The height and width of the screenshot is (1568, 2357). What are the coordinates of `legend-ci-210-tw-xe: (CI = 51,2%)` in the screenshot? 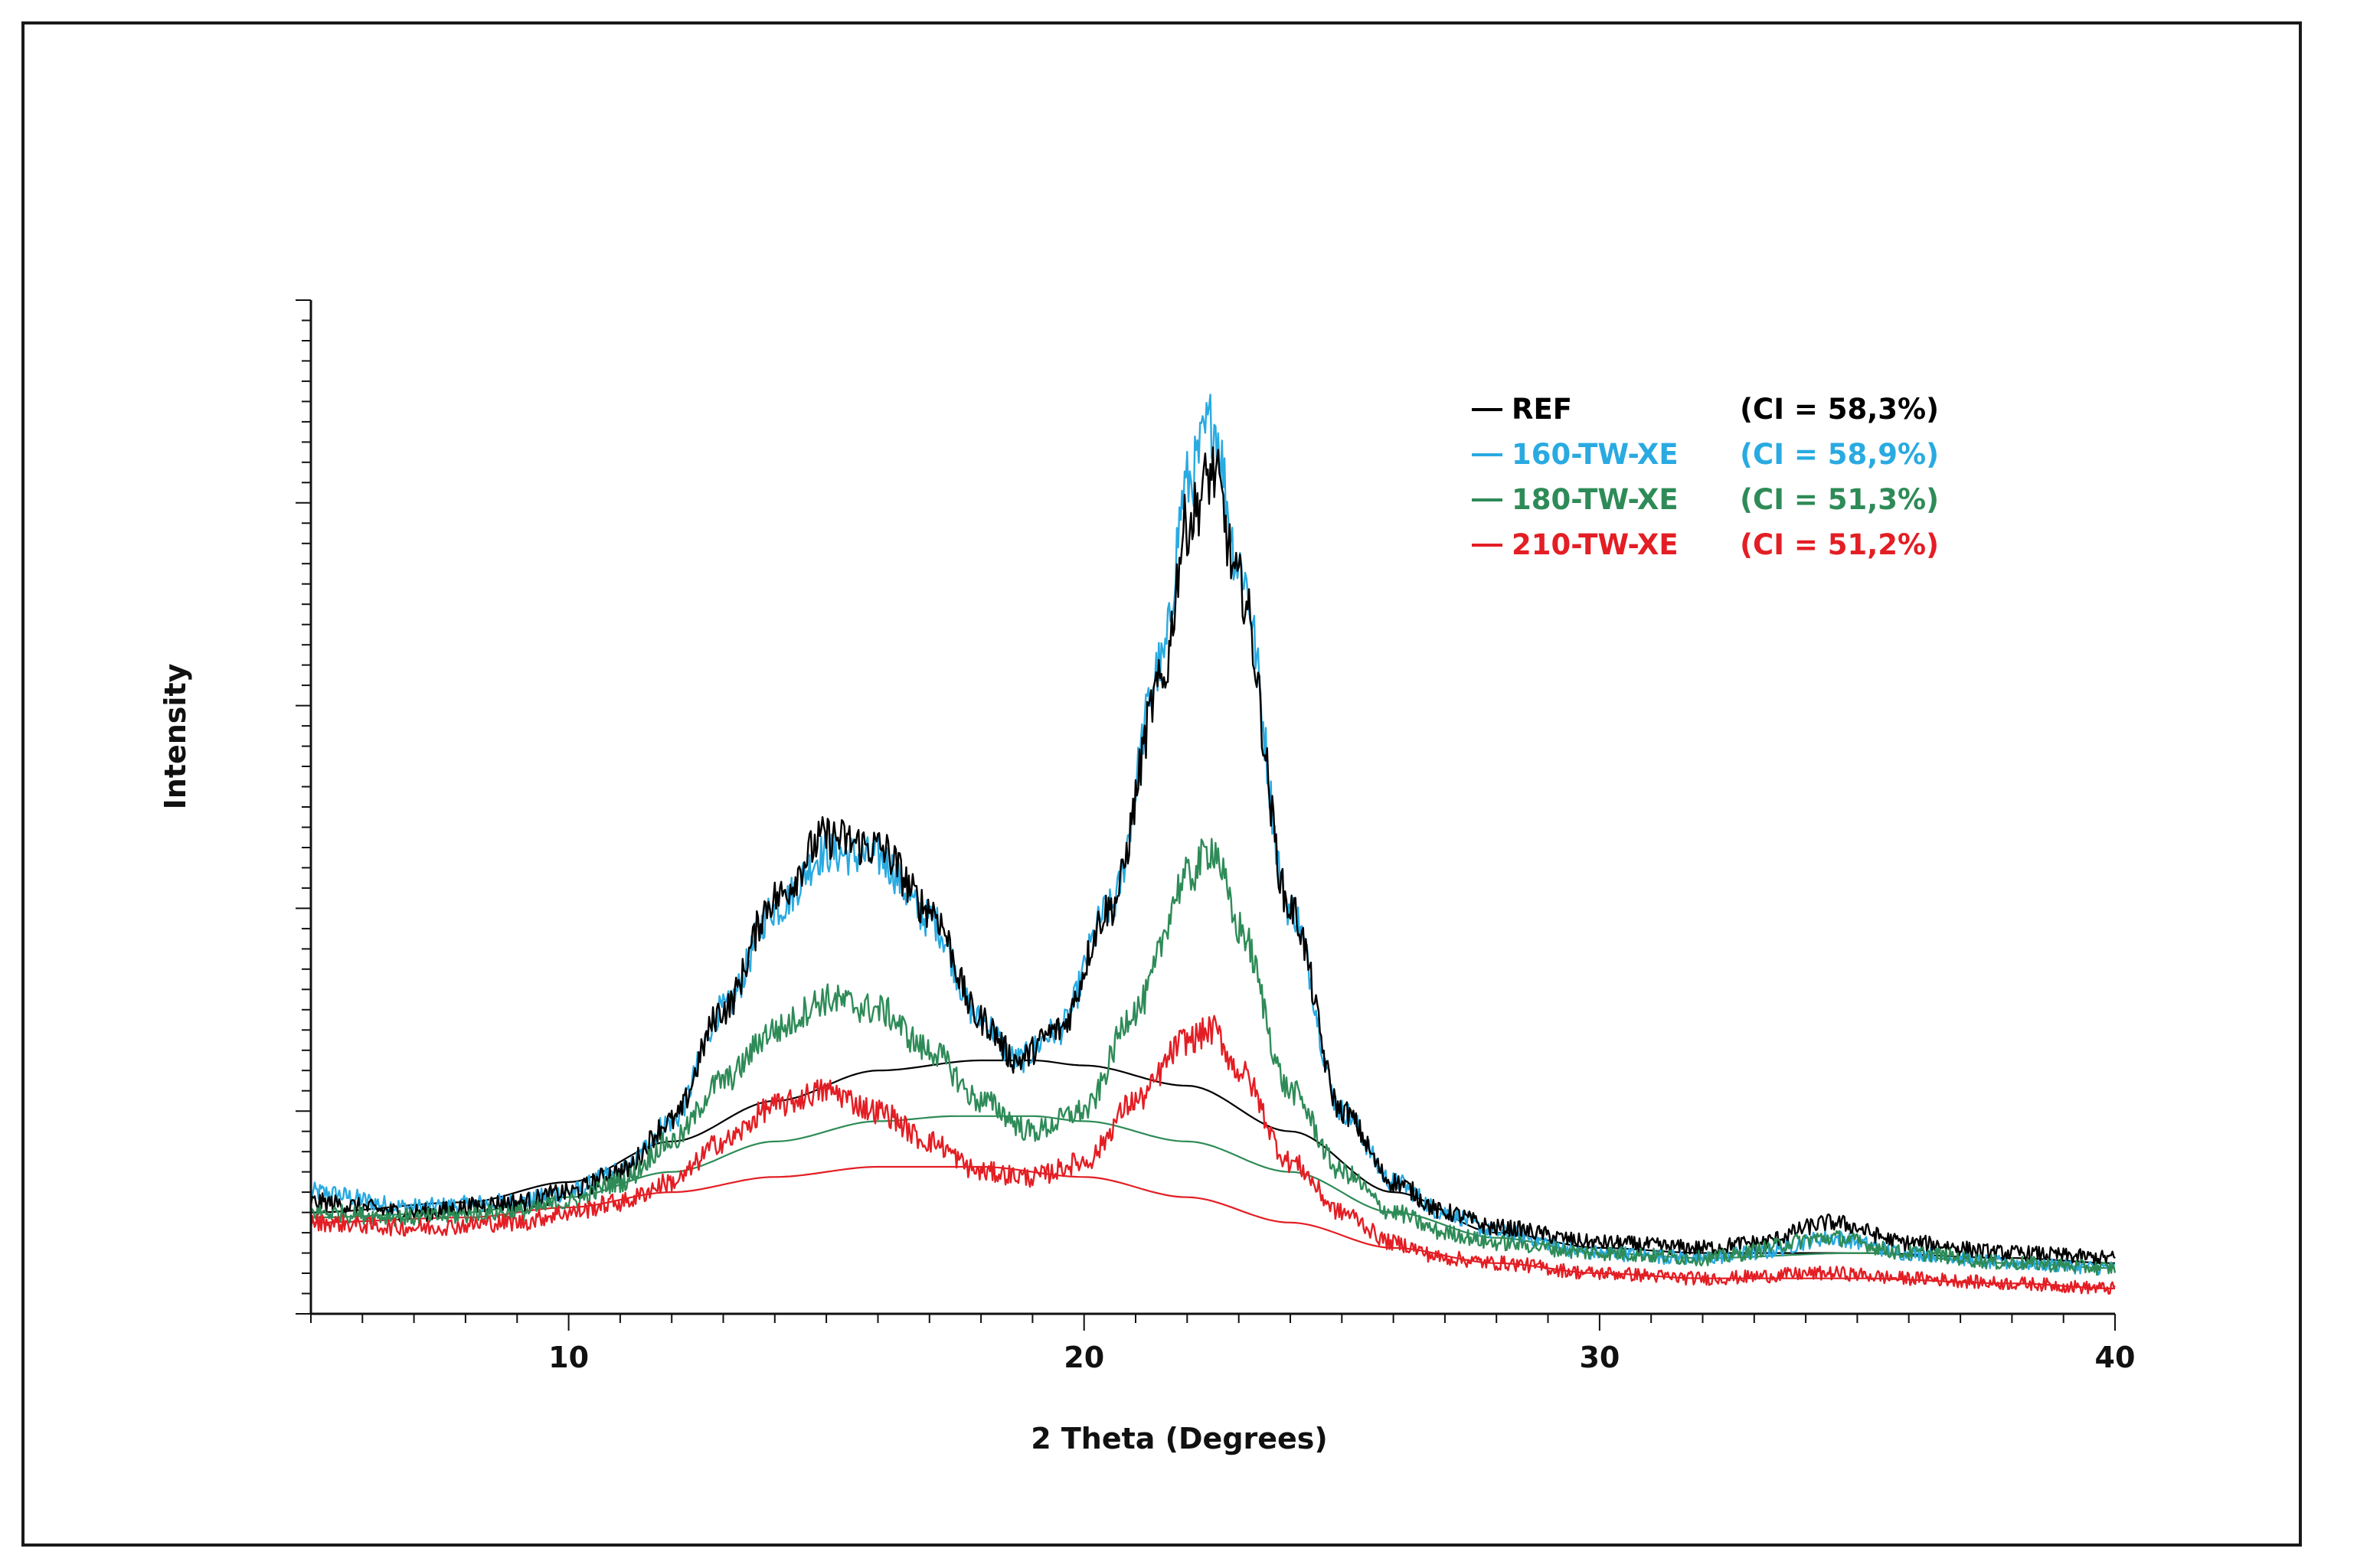 It's located at (1839, 544).